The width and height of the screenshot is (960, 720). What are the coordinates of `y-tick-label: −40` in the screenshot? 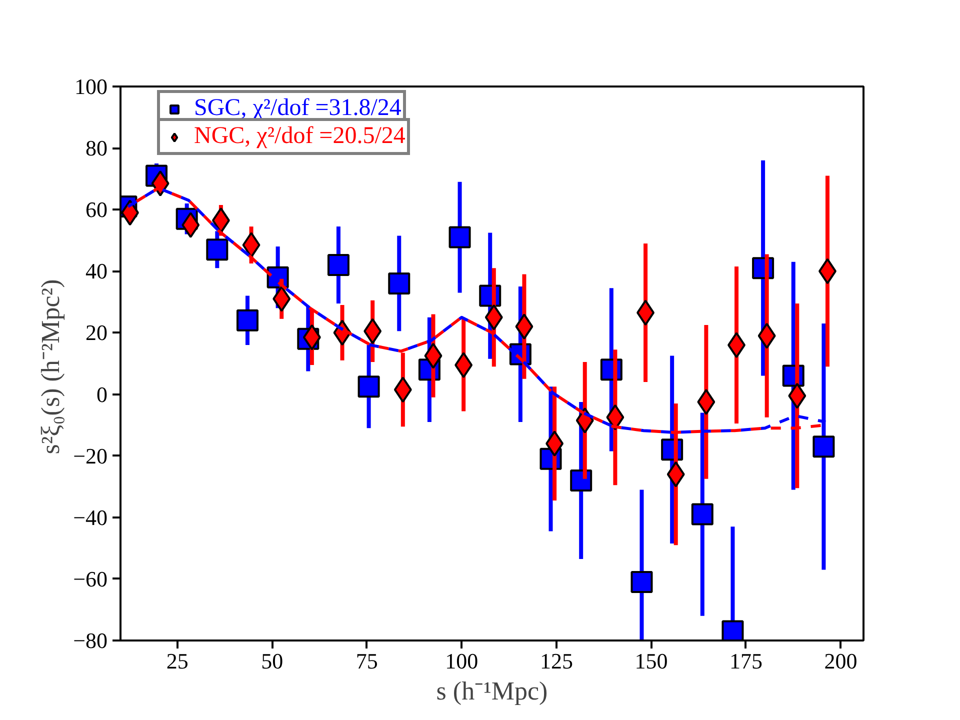 It's located at (90, 517).